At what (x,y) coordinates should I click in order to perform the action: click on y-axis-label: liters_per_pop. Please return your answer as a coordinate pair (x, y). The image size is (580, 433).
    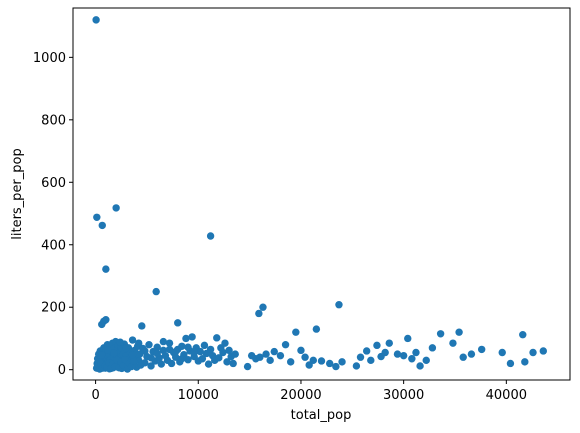
    Looking at the image, I should click on (17, 194).